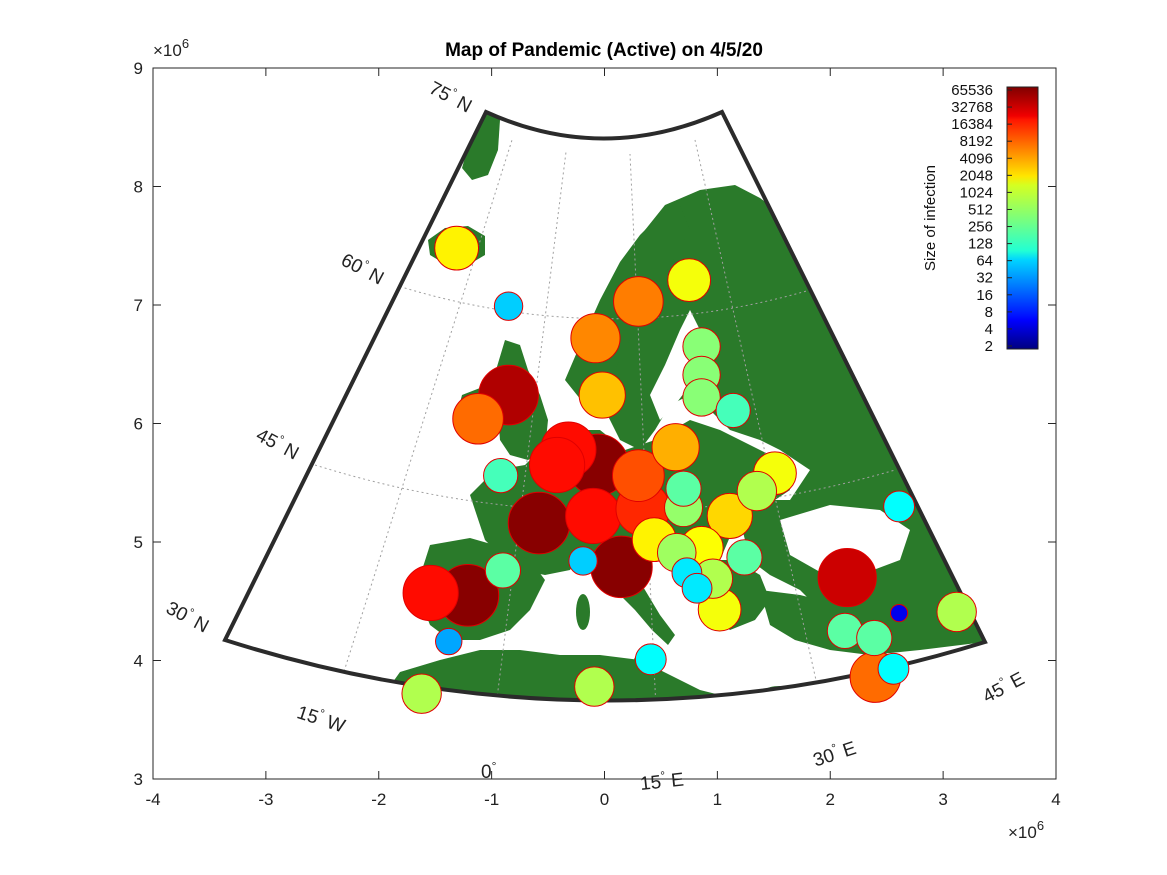 This screenshot has width=1167, height=875. Describe the element at coordinates (989, 329) in the screenshot. I see `colorbar-tick-label: 4` at that location.